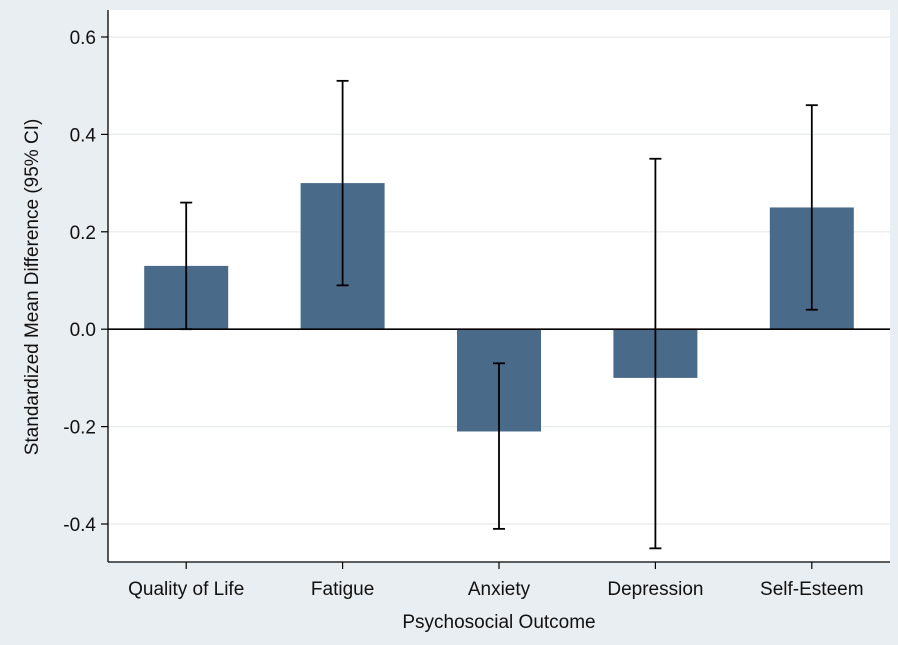 The height and width of the screenshot is (645, 898). Describe the element at coordinates (85, 282) in the screenshot. I see `y-axis-ticks: 0.6 0.4 0.2 0.0 -0.2 -0.4` at that location.